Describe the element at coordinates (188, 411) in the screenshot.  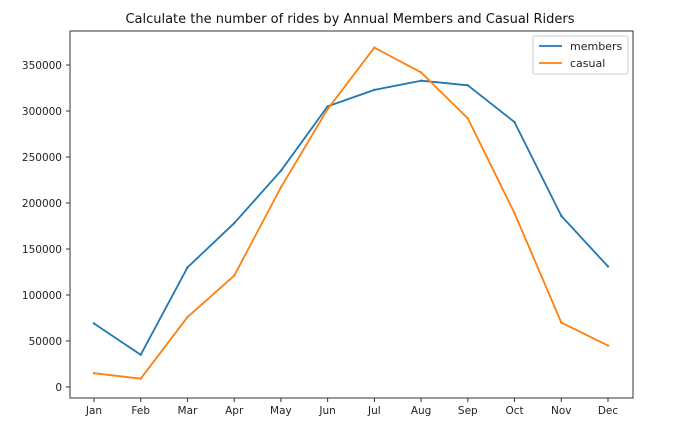
I see `x-tick-label: Mar` at that location.